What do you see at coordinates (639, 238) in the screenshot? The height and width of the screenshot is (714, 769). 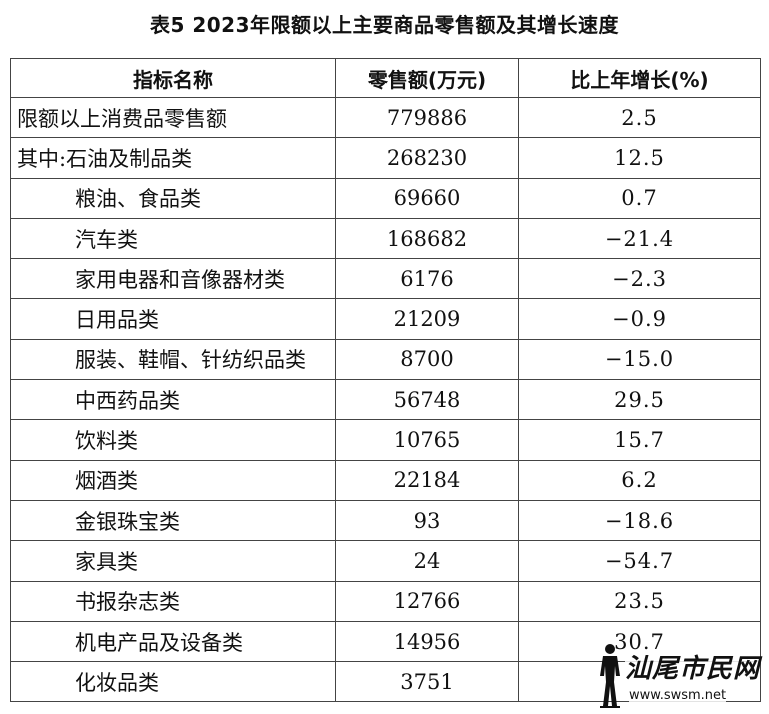 I see `growth-value: −21.4` at bounding box center [639, 238].